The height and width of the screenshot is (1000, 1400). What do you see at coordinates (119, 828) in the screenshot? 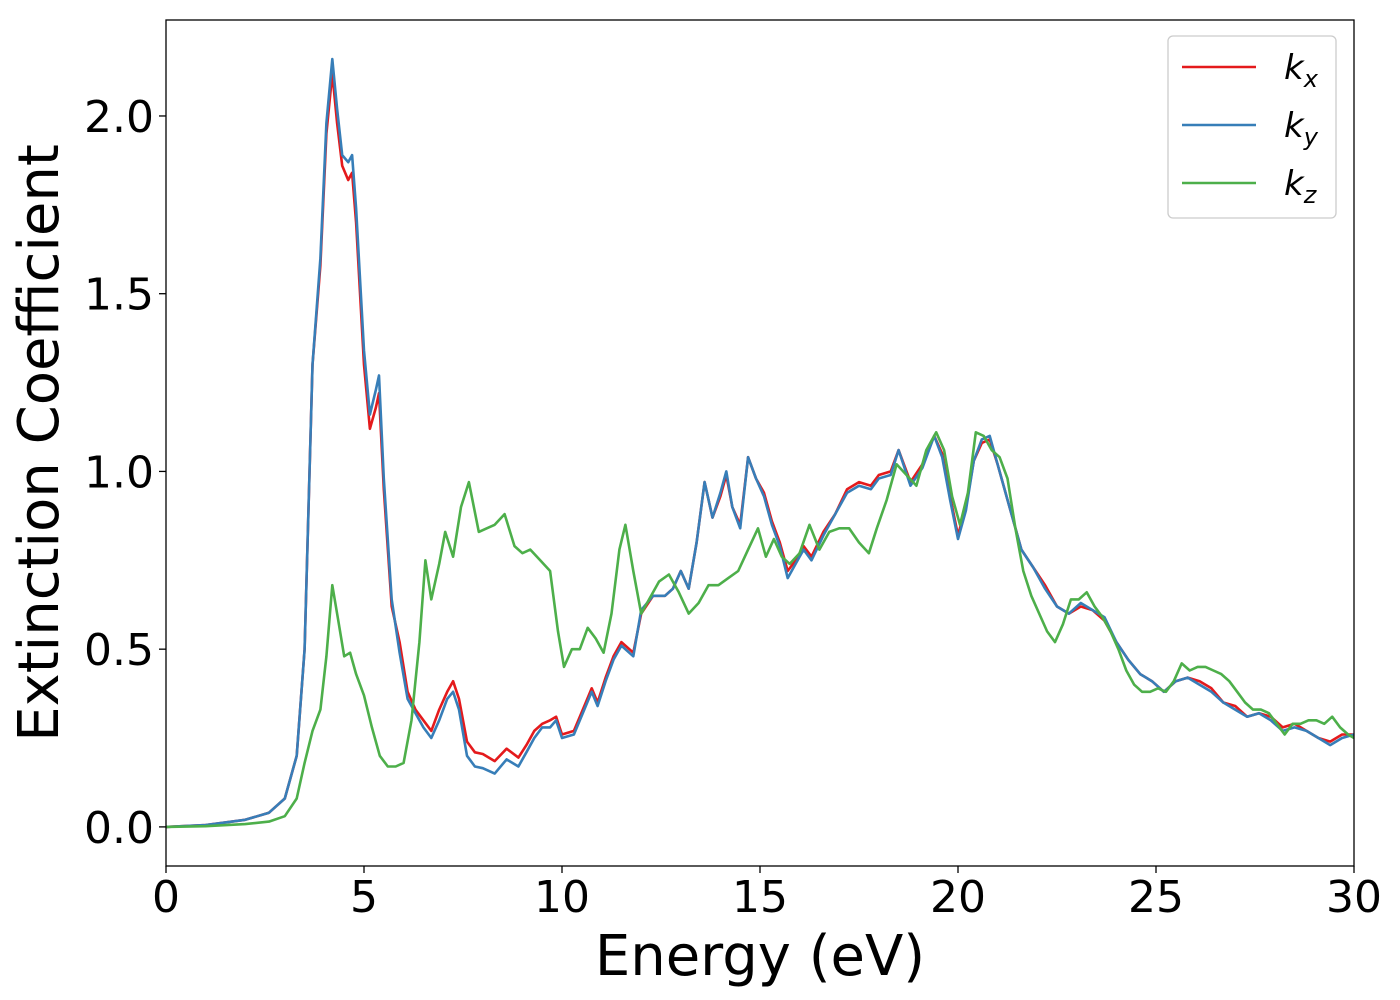
I see `y-tick-label: 0.0` at bounding box center [119, 828].